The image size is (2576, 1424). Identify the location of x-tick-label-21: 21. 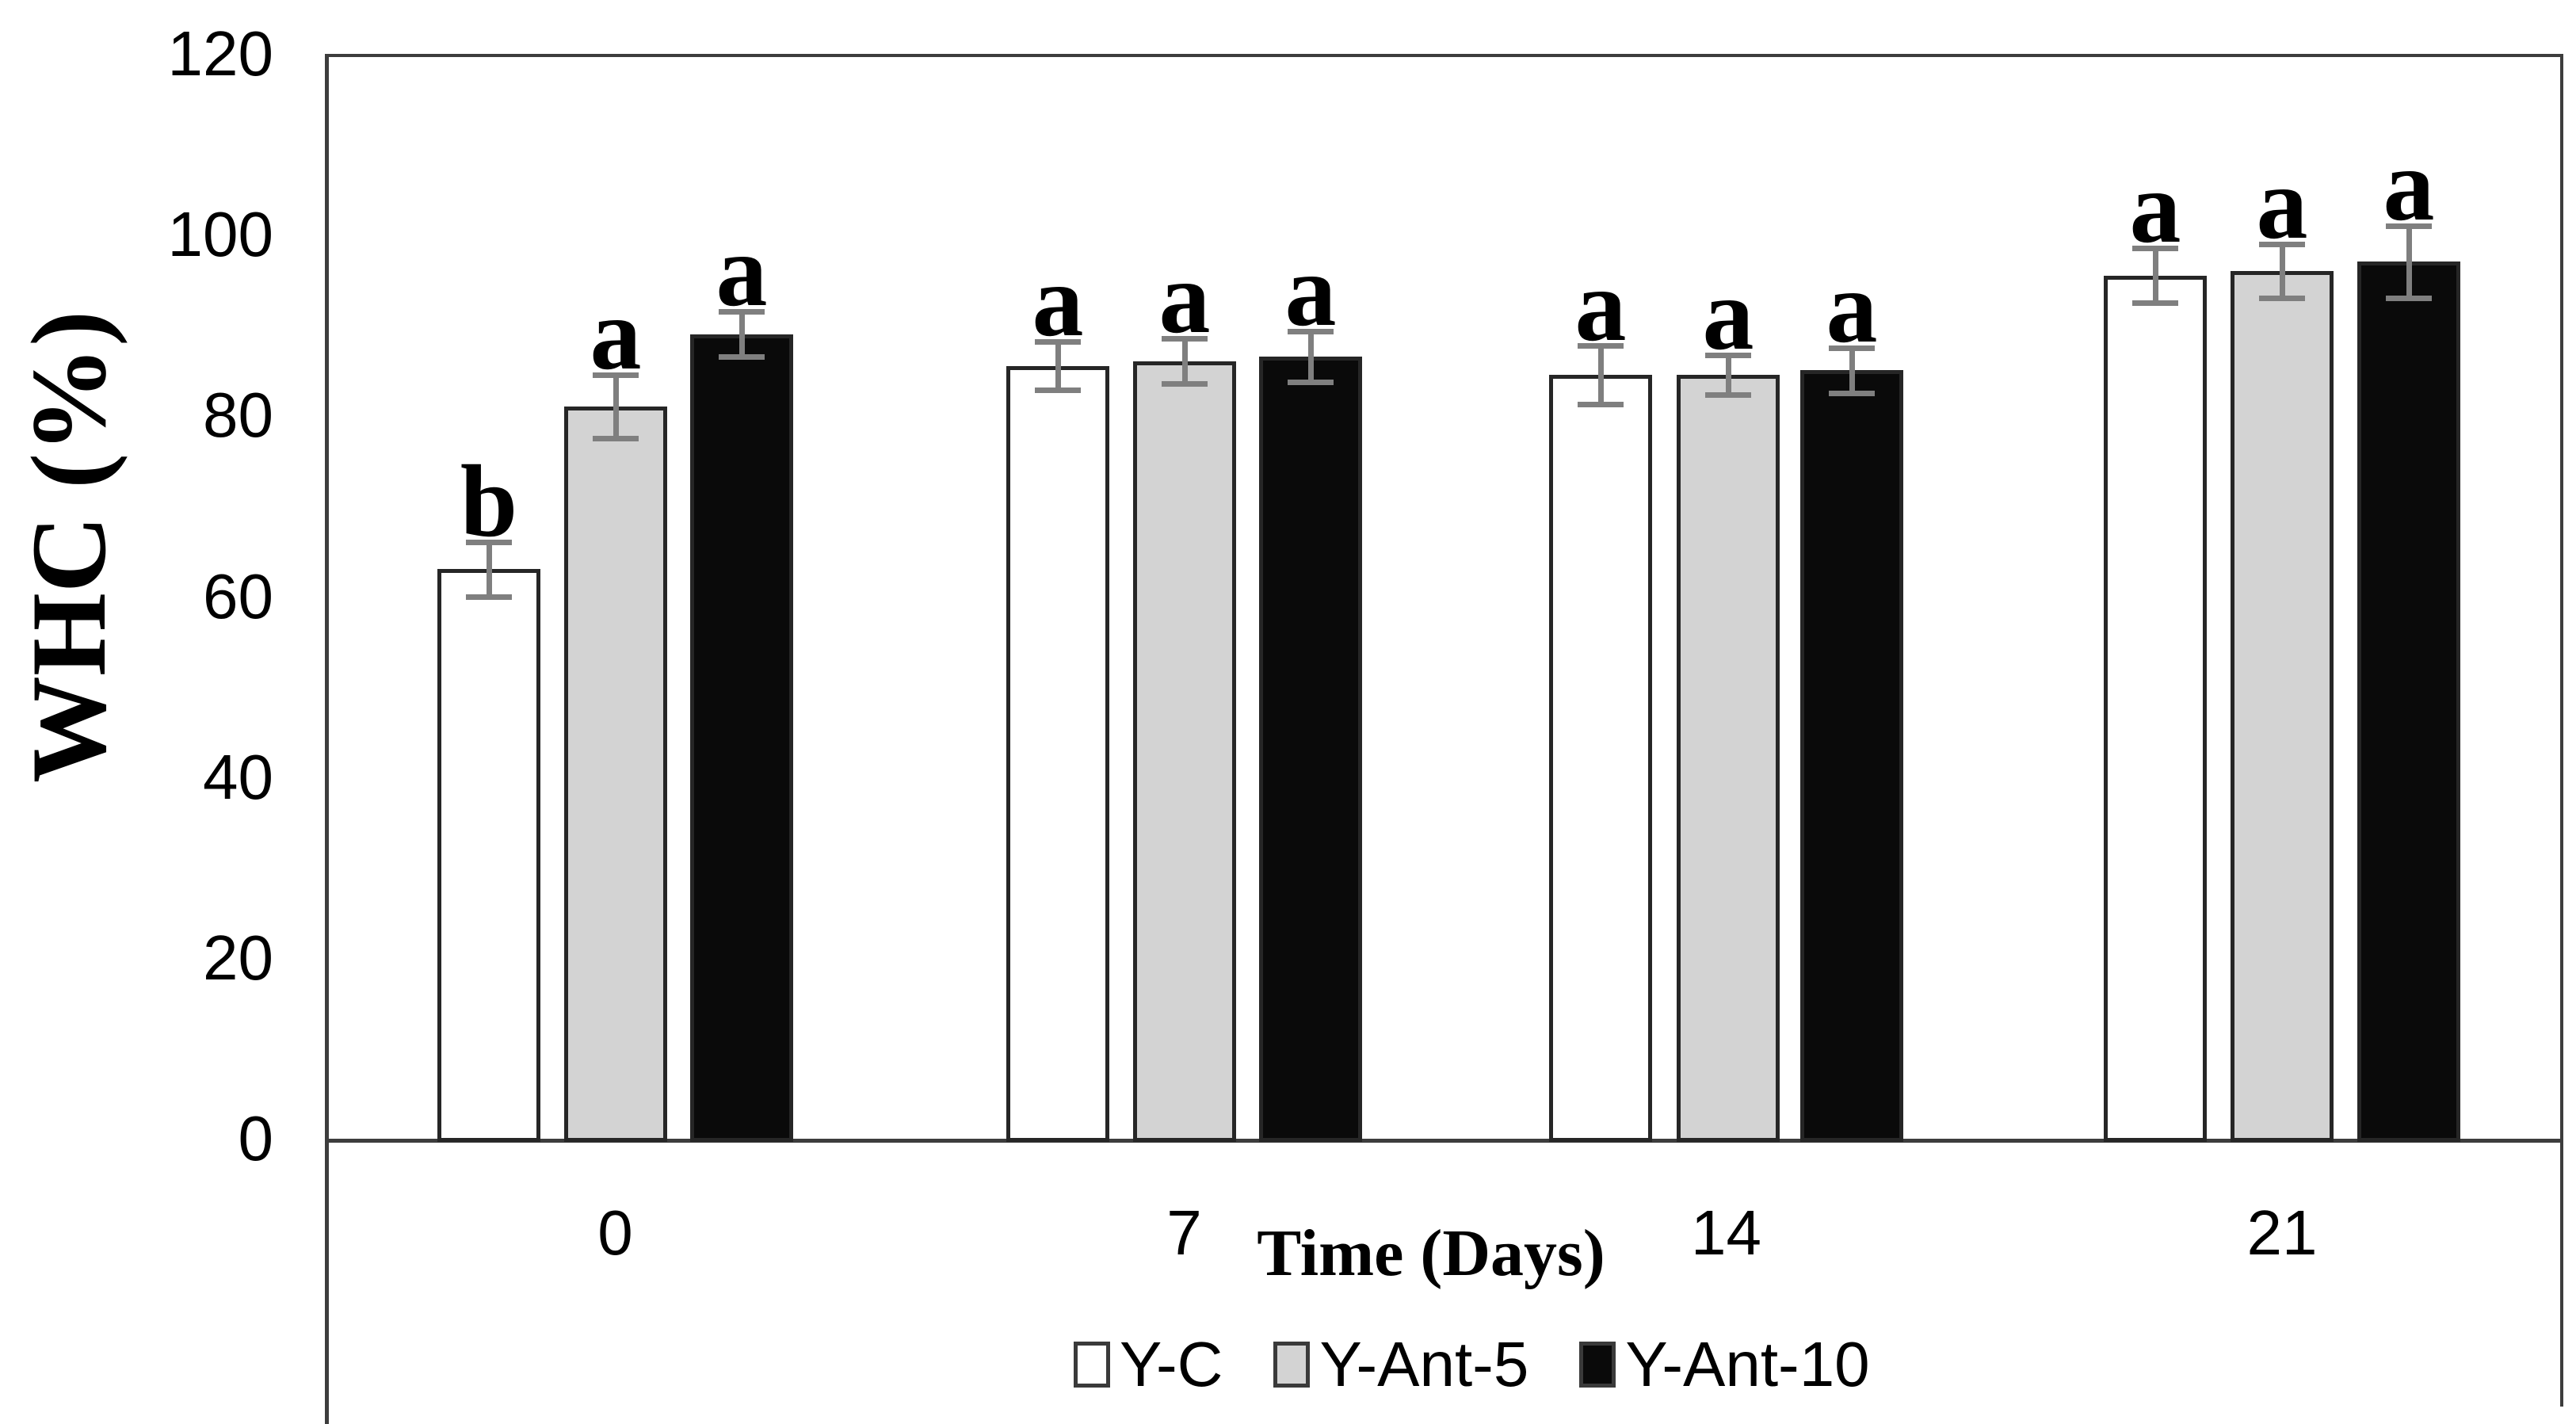
(2282, 1232).